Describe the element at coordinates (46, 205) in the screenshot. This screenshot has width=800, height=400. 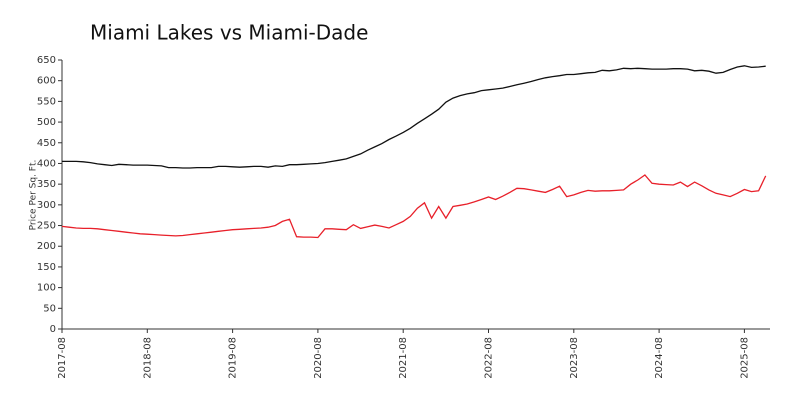
I see `y-tick-label: 300` at that location.